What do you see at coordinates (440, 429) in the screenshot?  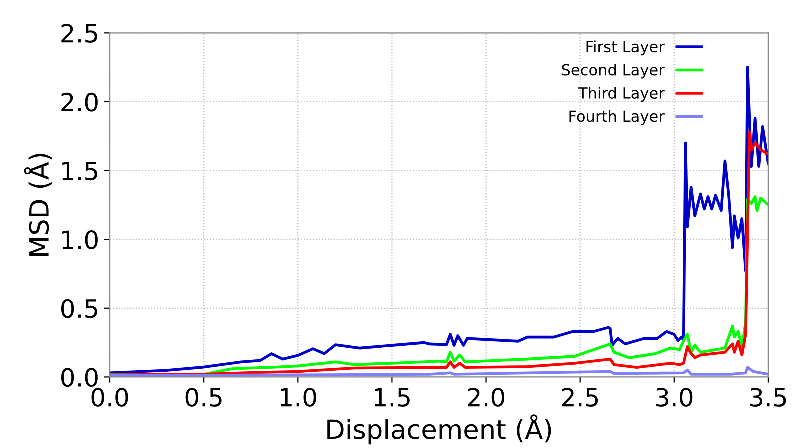 I see `x-axis-title: Displacement (Å)` at bounding box center [440, 429].